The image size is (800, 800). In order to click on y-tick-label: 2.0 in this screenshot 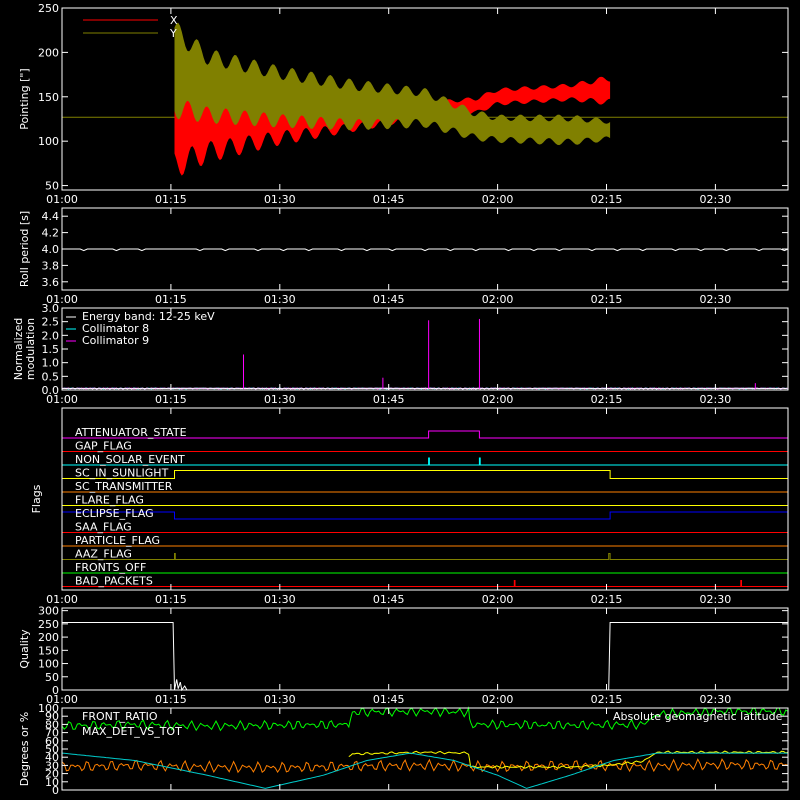, I will do `click(51, 335)`.